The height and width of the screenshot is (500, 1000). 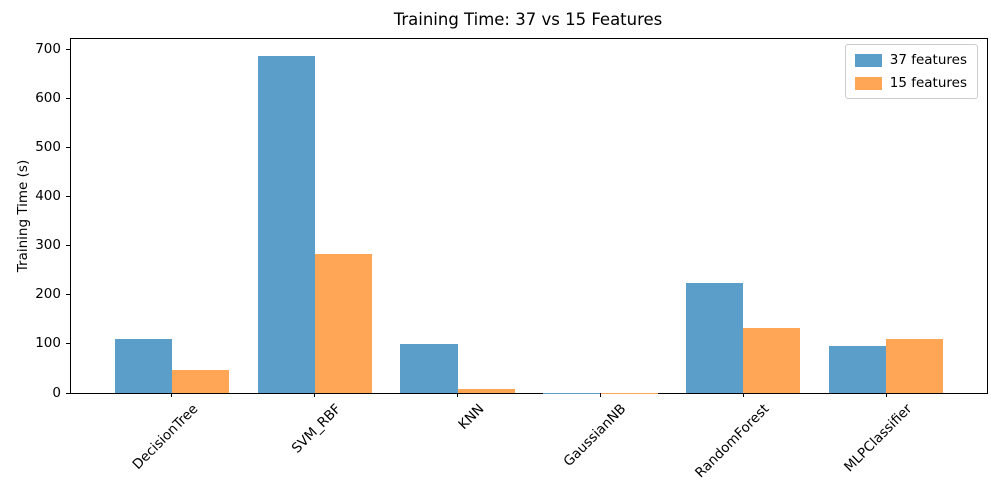 What do you see at coordinates (56, 392) in the screenshot?
I see `y-tick-label: 0` at bounding box center [56, 392].